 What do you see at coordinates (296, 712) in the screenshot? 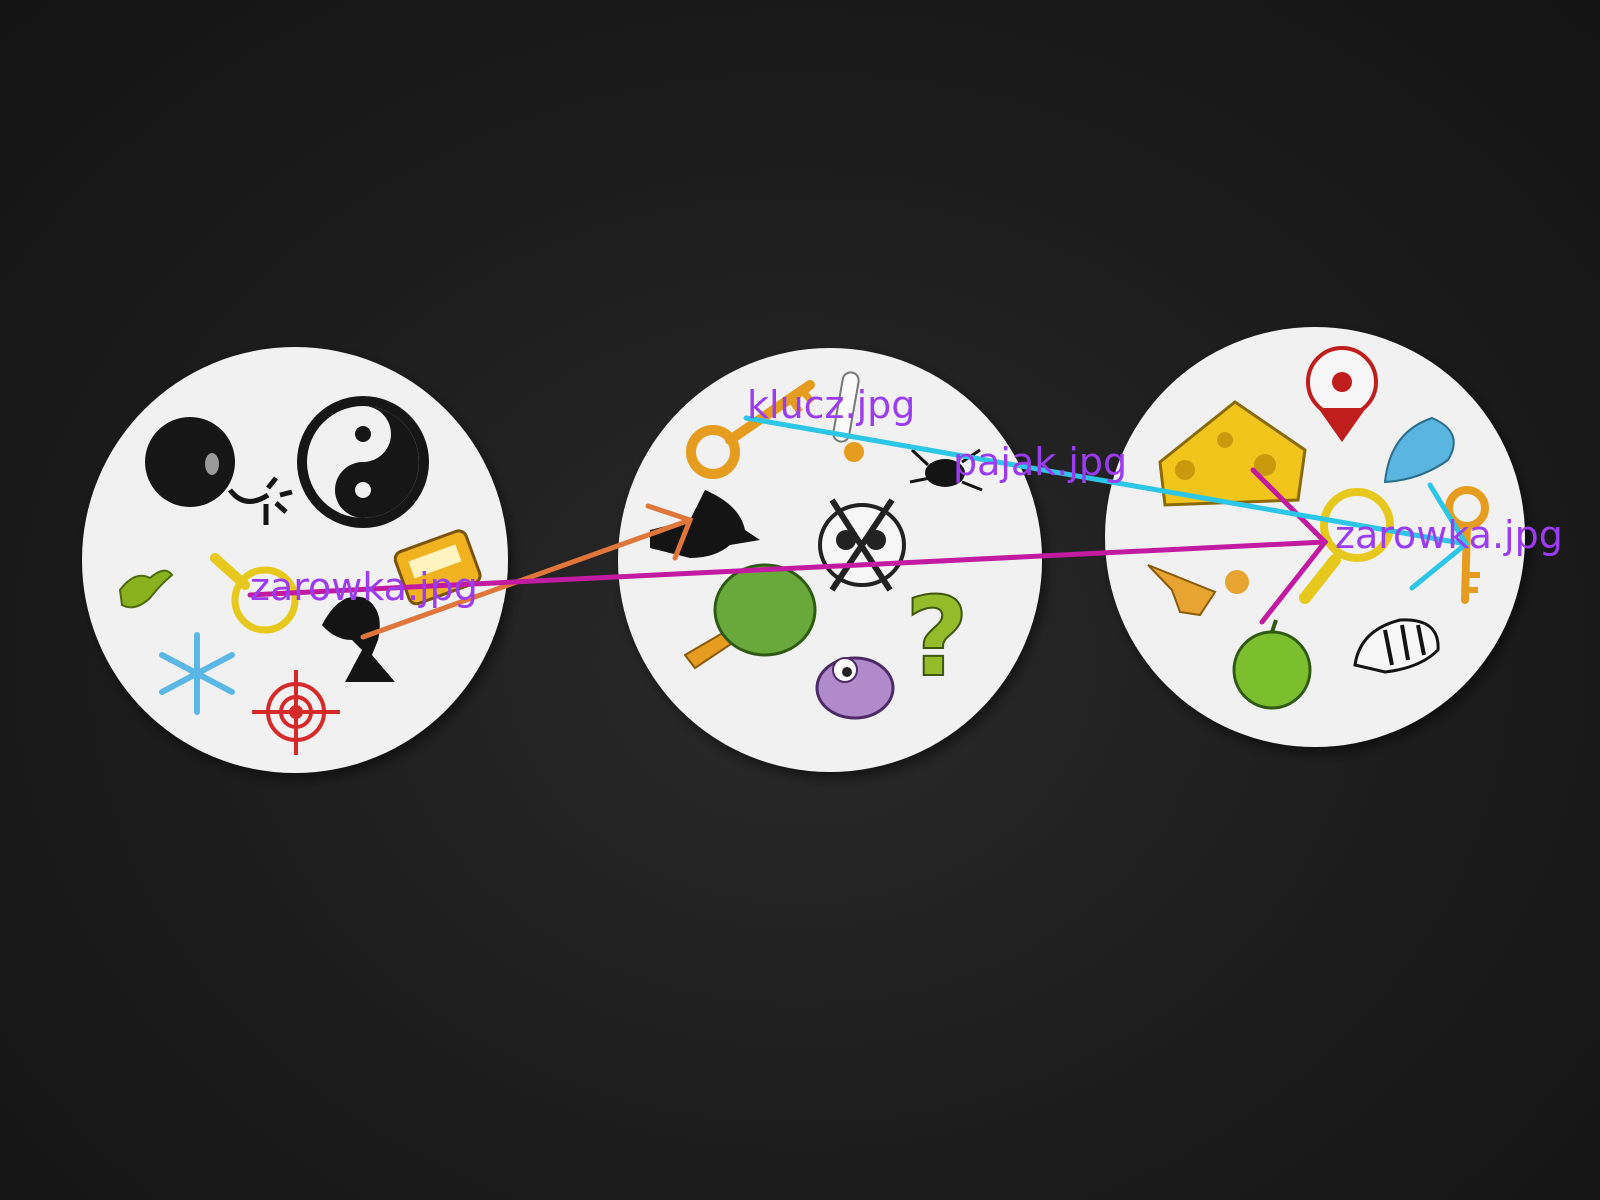
I see `target-icon` at bounding box center [296, 712].